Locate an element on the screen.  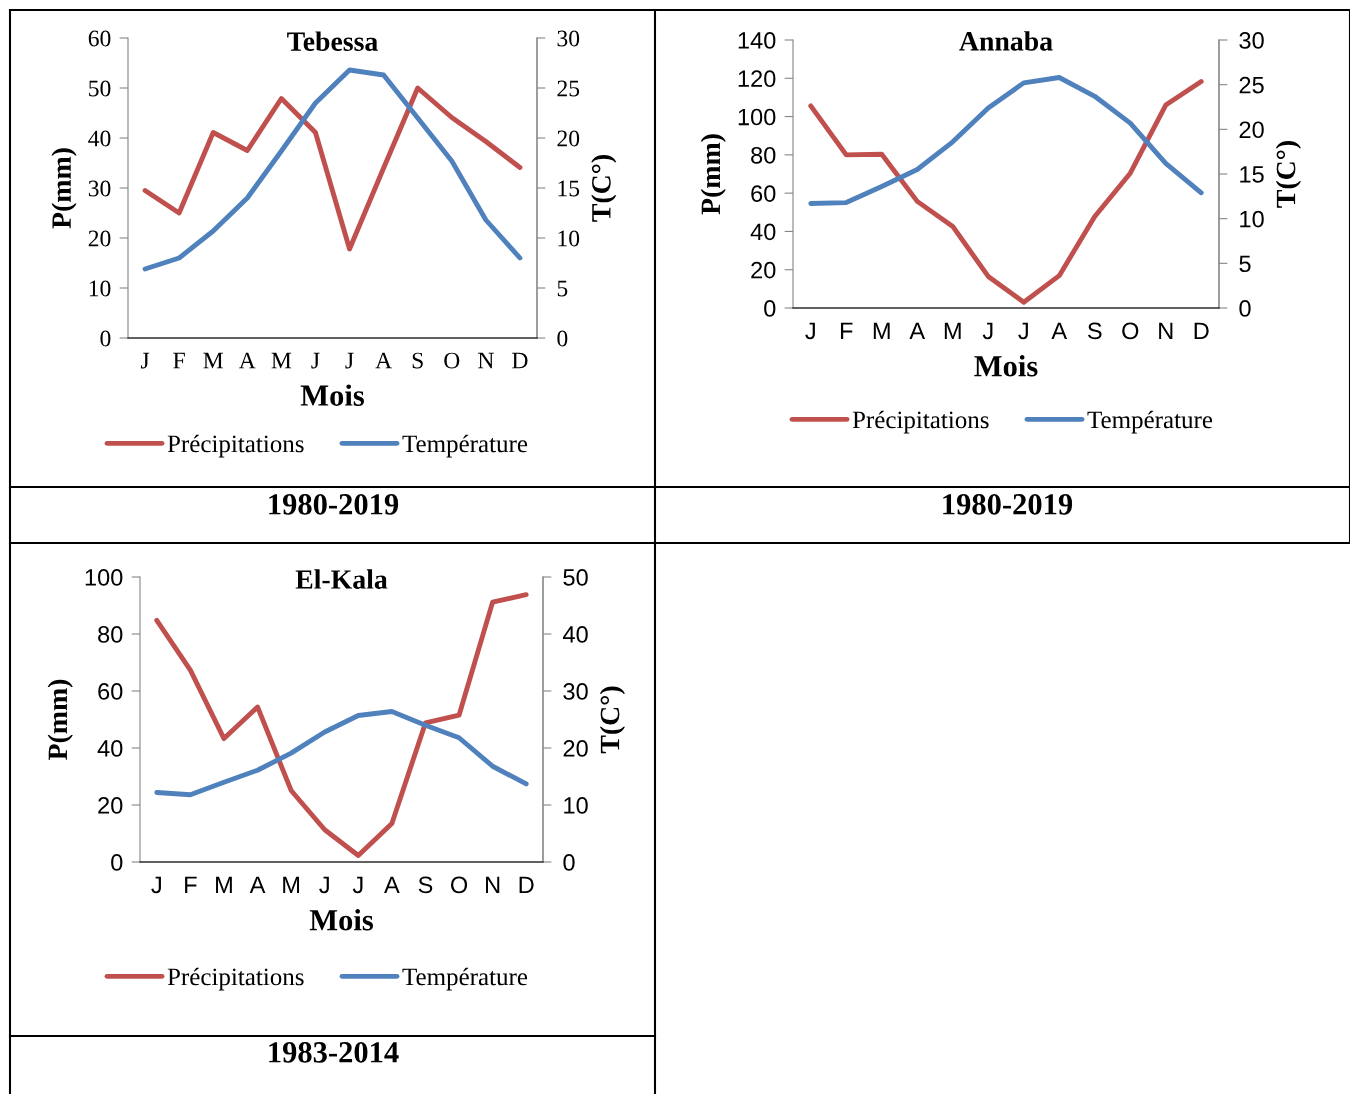
chart-title: El-Kala is located at coordinates (341, 579).